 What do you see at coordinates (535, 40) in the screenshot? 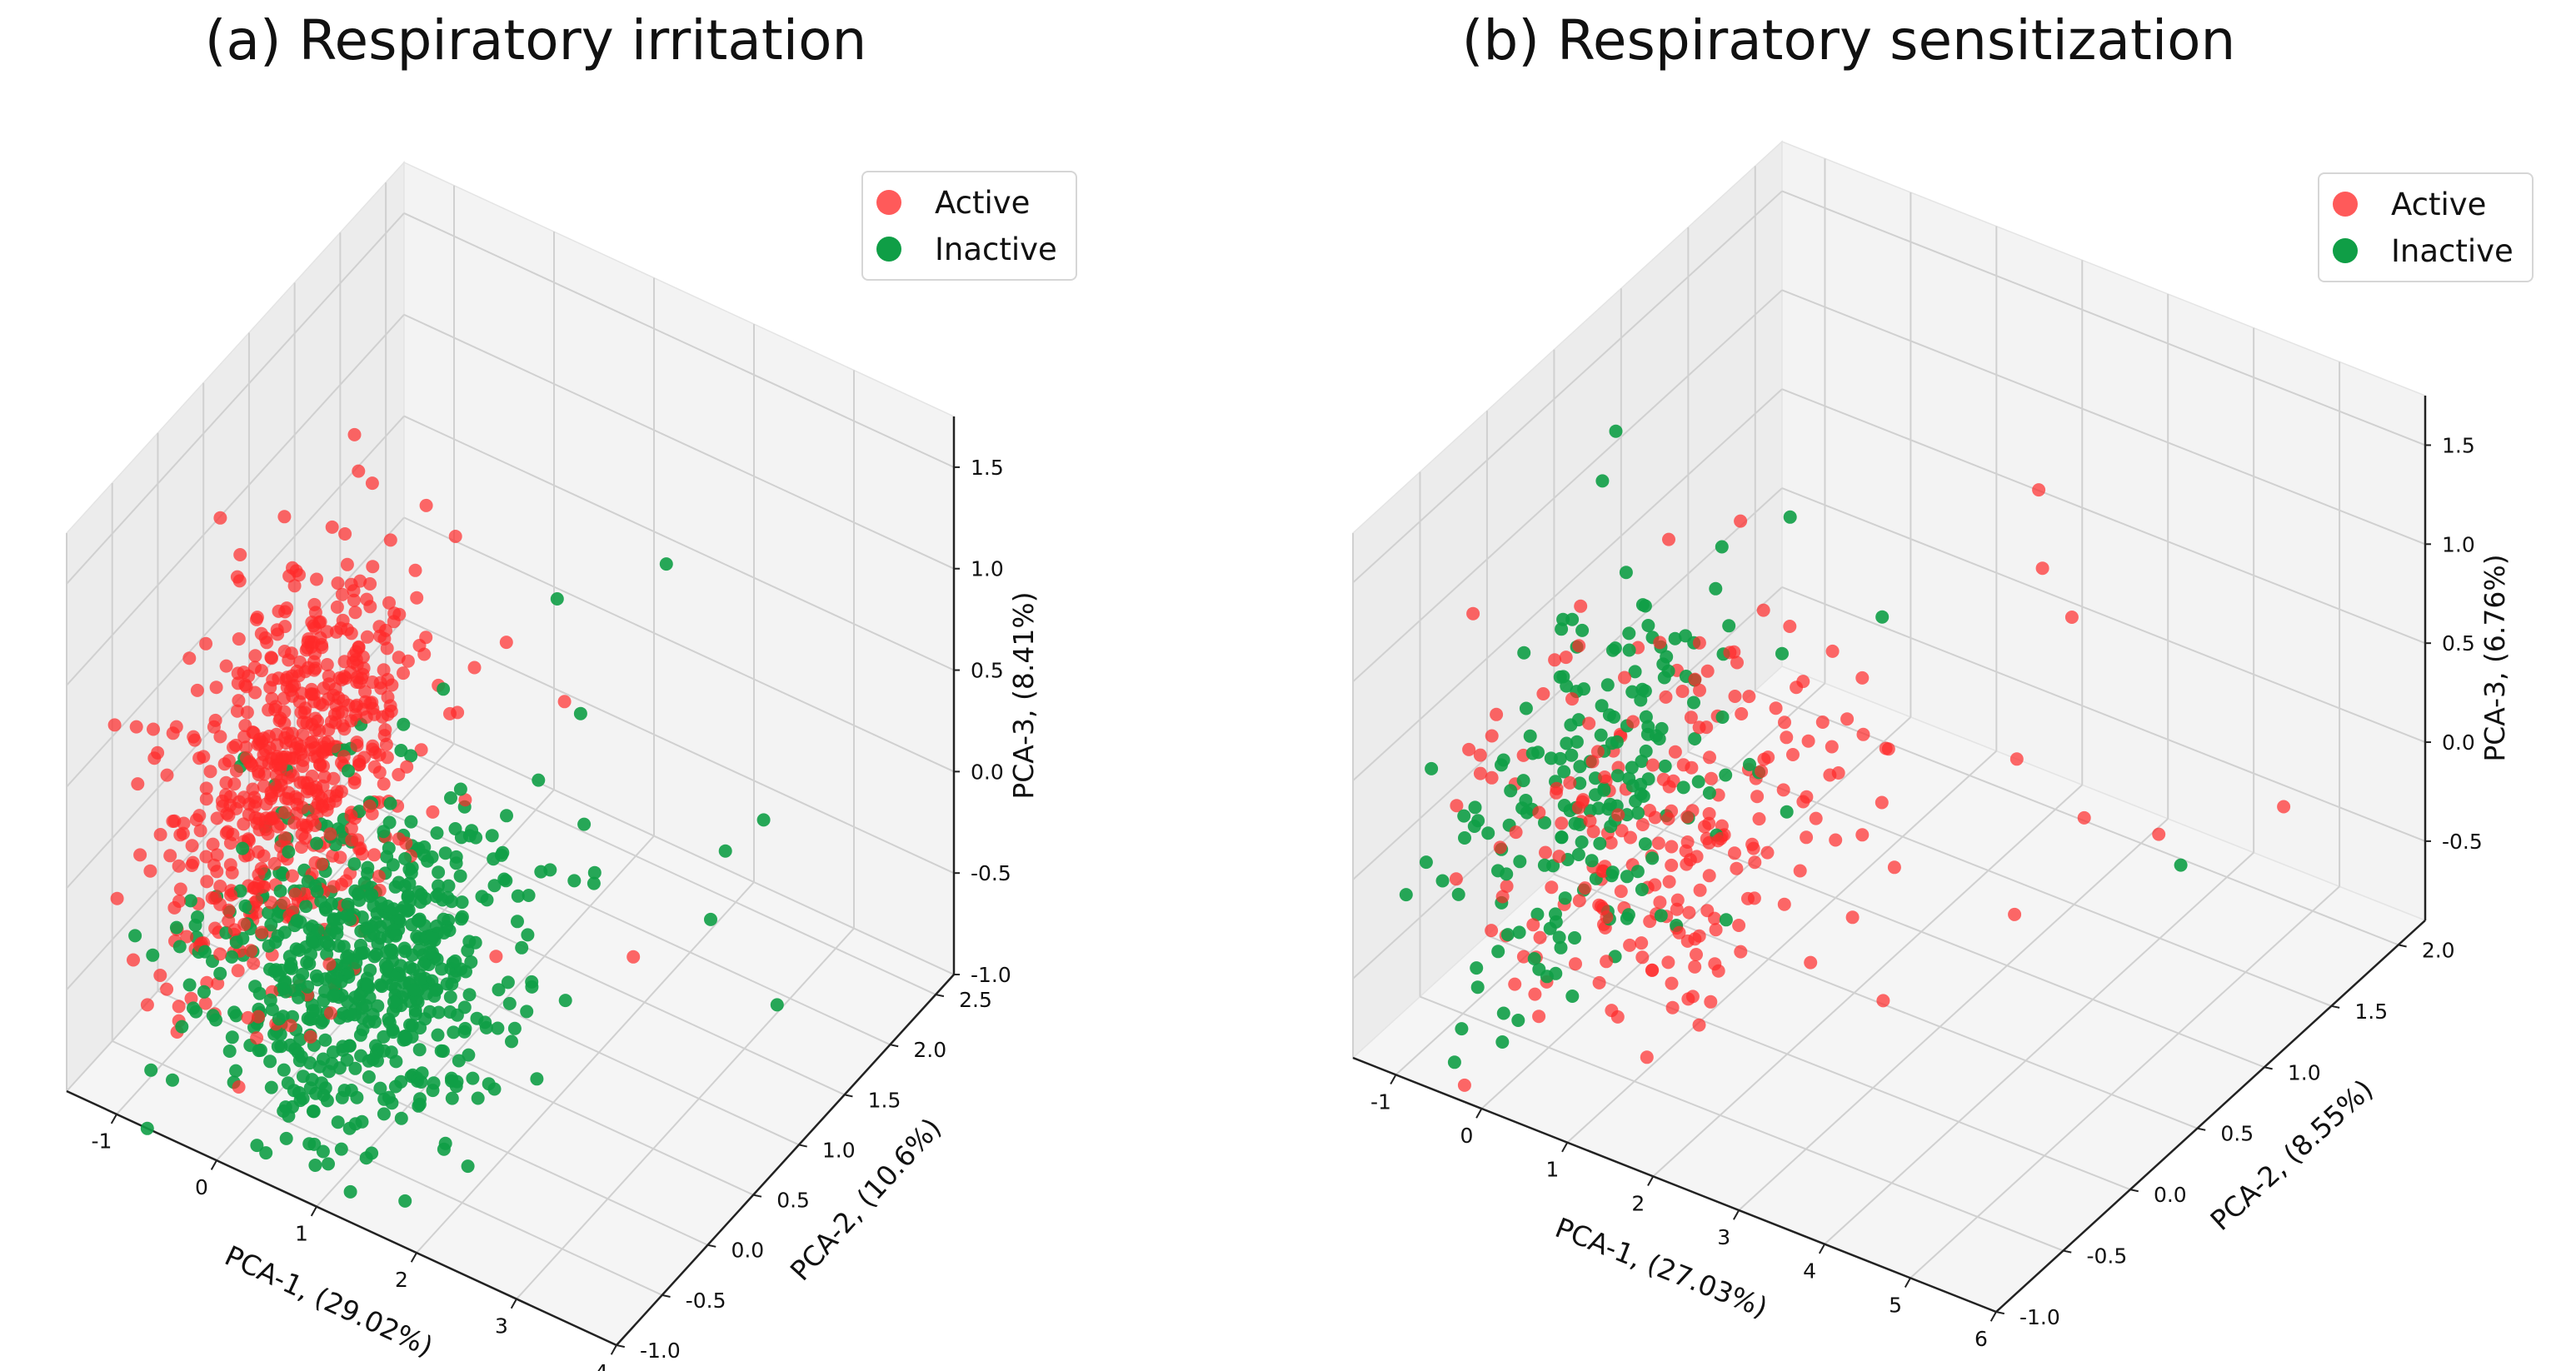
I see `chart-title: (a) Respiratory irritation` at bounding box center [535, 40].